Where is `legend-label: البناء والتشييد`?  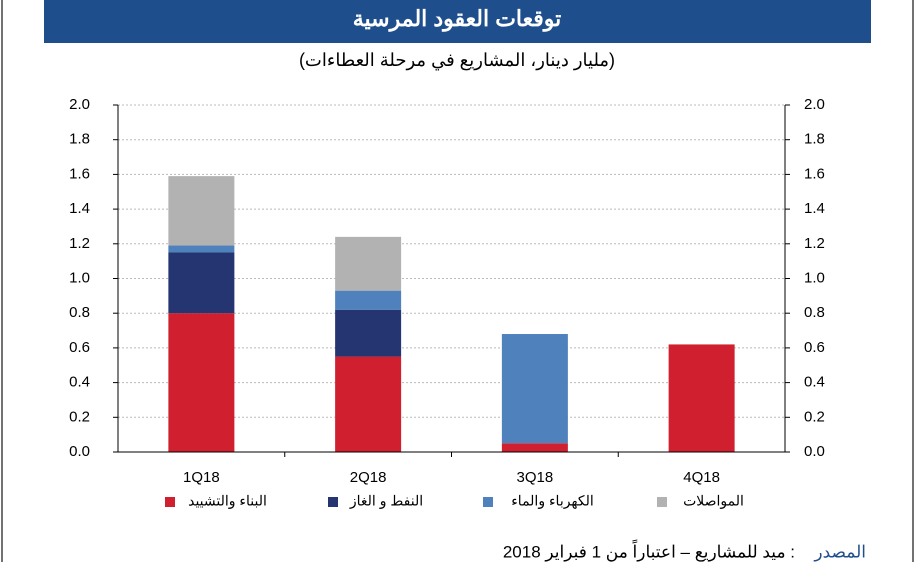 legend-label: البناء والتشييد is located at coordinates (227, 501).